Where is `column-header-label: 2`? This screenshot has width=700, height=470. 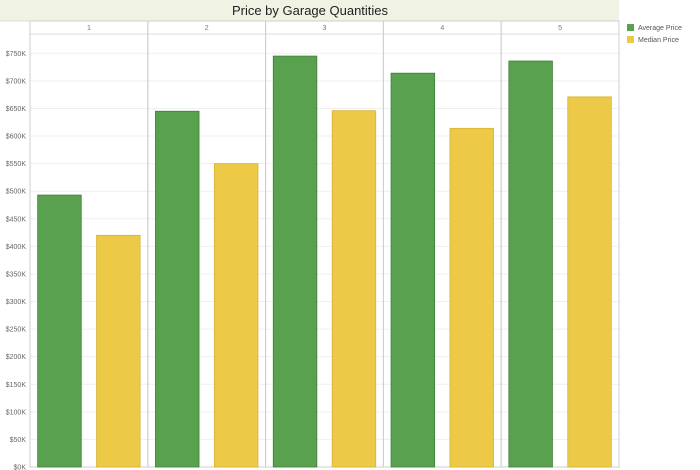
column-header-label: 2 is located at coordinates (207, 28).